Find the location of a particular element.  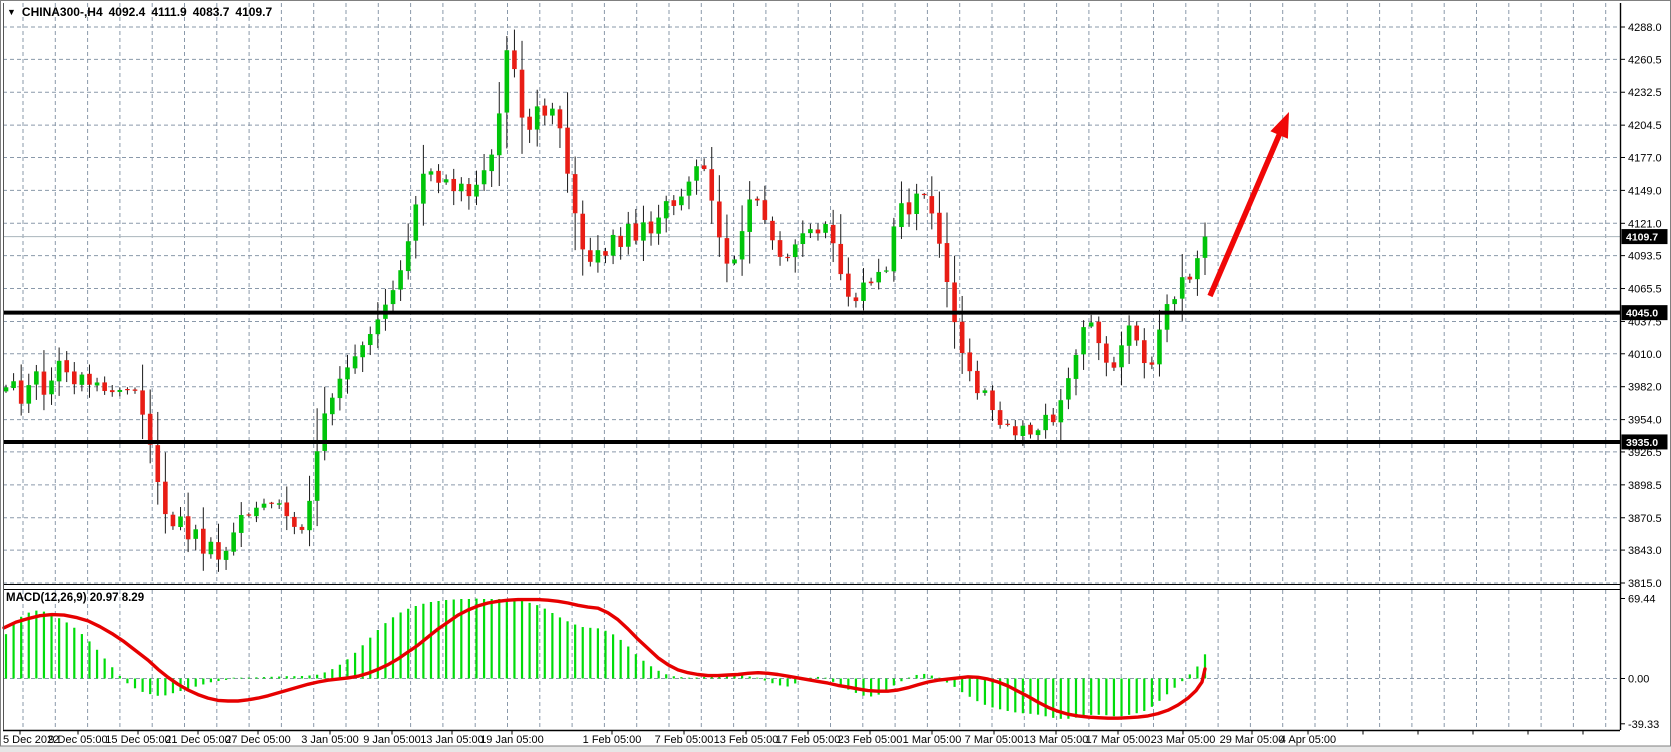

time-tick-label: 7 Feb 05:00 is located at coordinates (684, 740).